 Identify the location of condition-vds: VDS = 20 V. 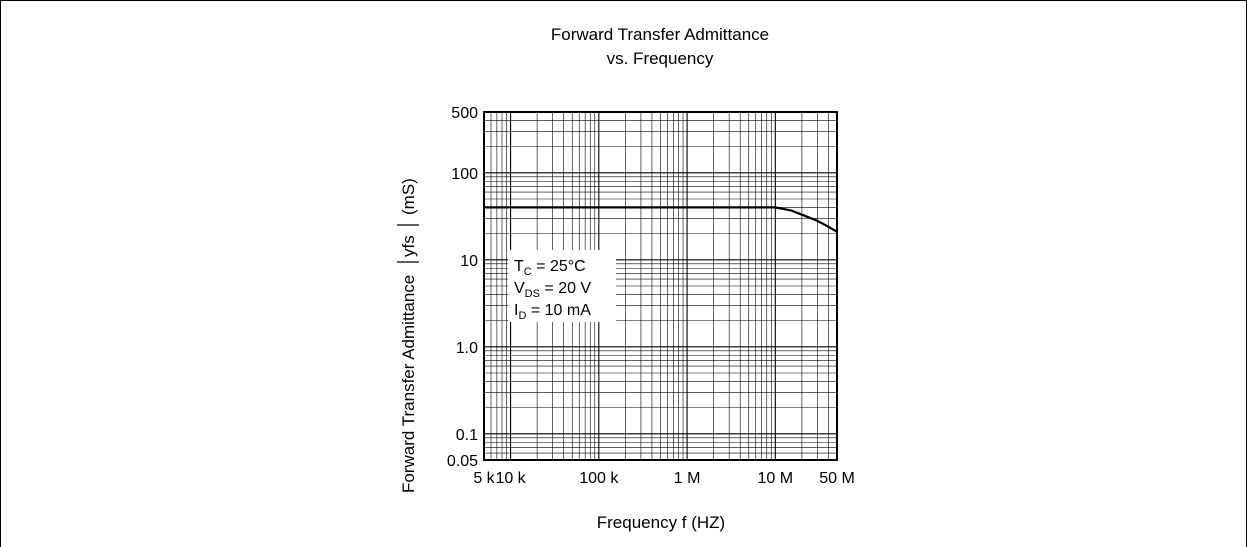
(552, 290).